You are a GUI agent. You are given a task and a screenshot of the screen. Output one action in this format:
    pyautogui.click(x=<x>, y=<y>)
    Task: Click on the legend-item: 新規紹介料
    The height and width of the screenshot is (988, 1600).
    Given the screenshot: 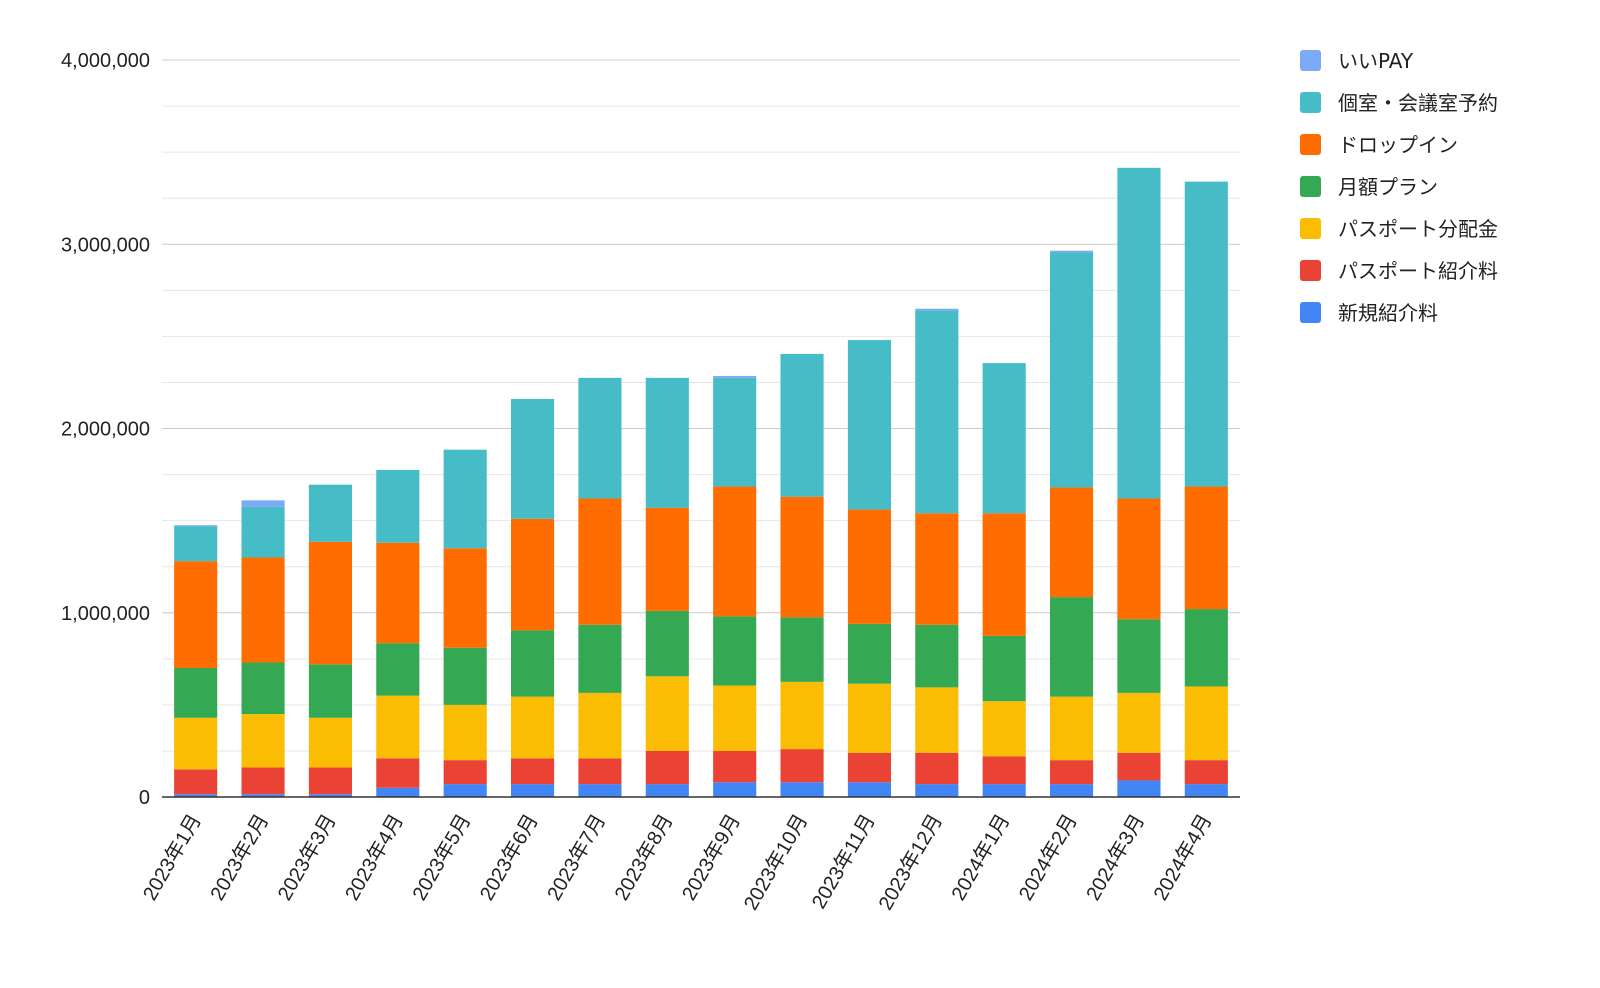 What is the action you would take?
    pyautogui.click(x=1369, y=313)
    